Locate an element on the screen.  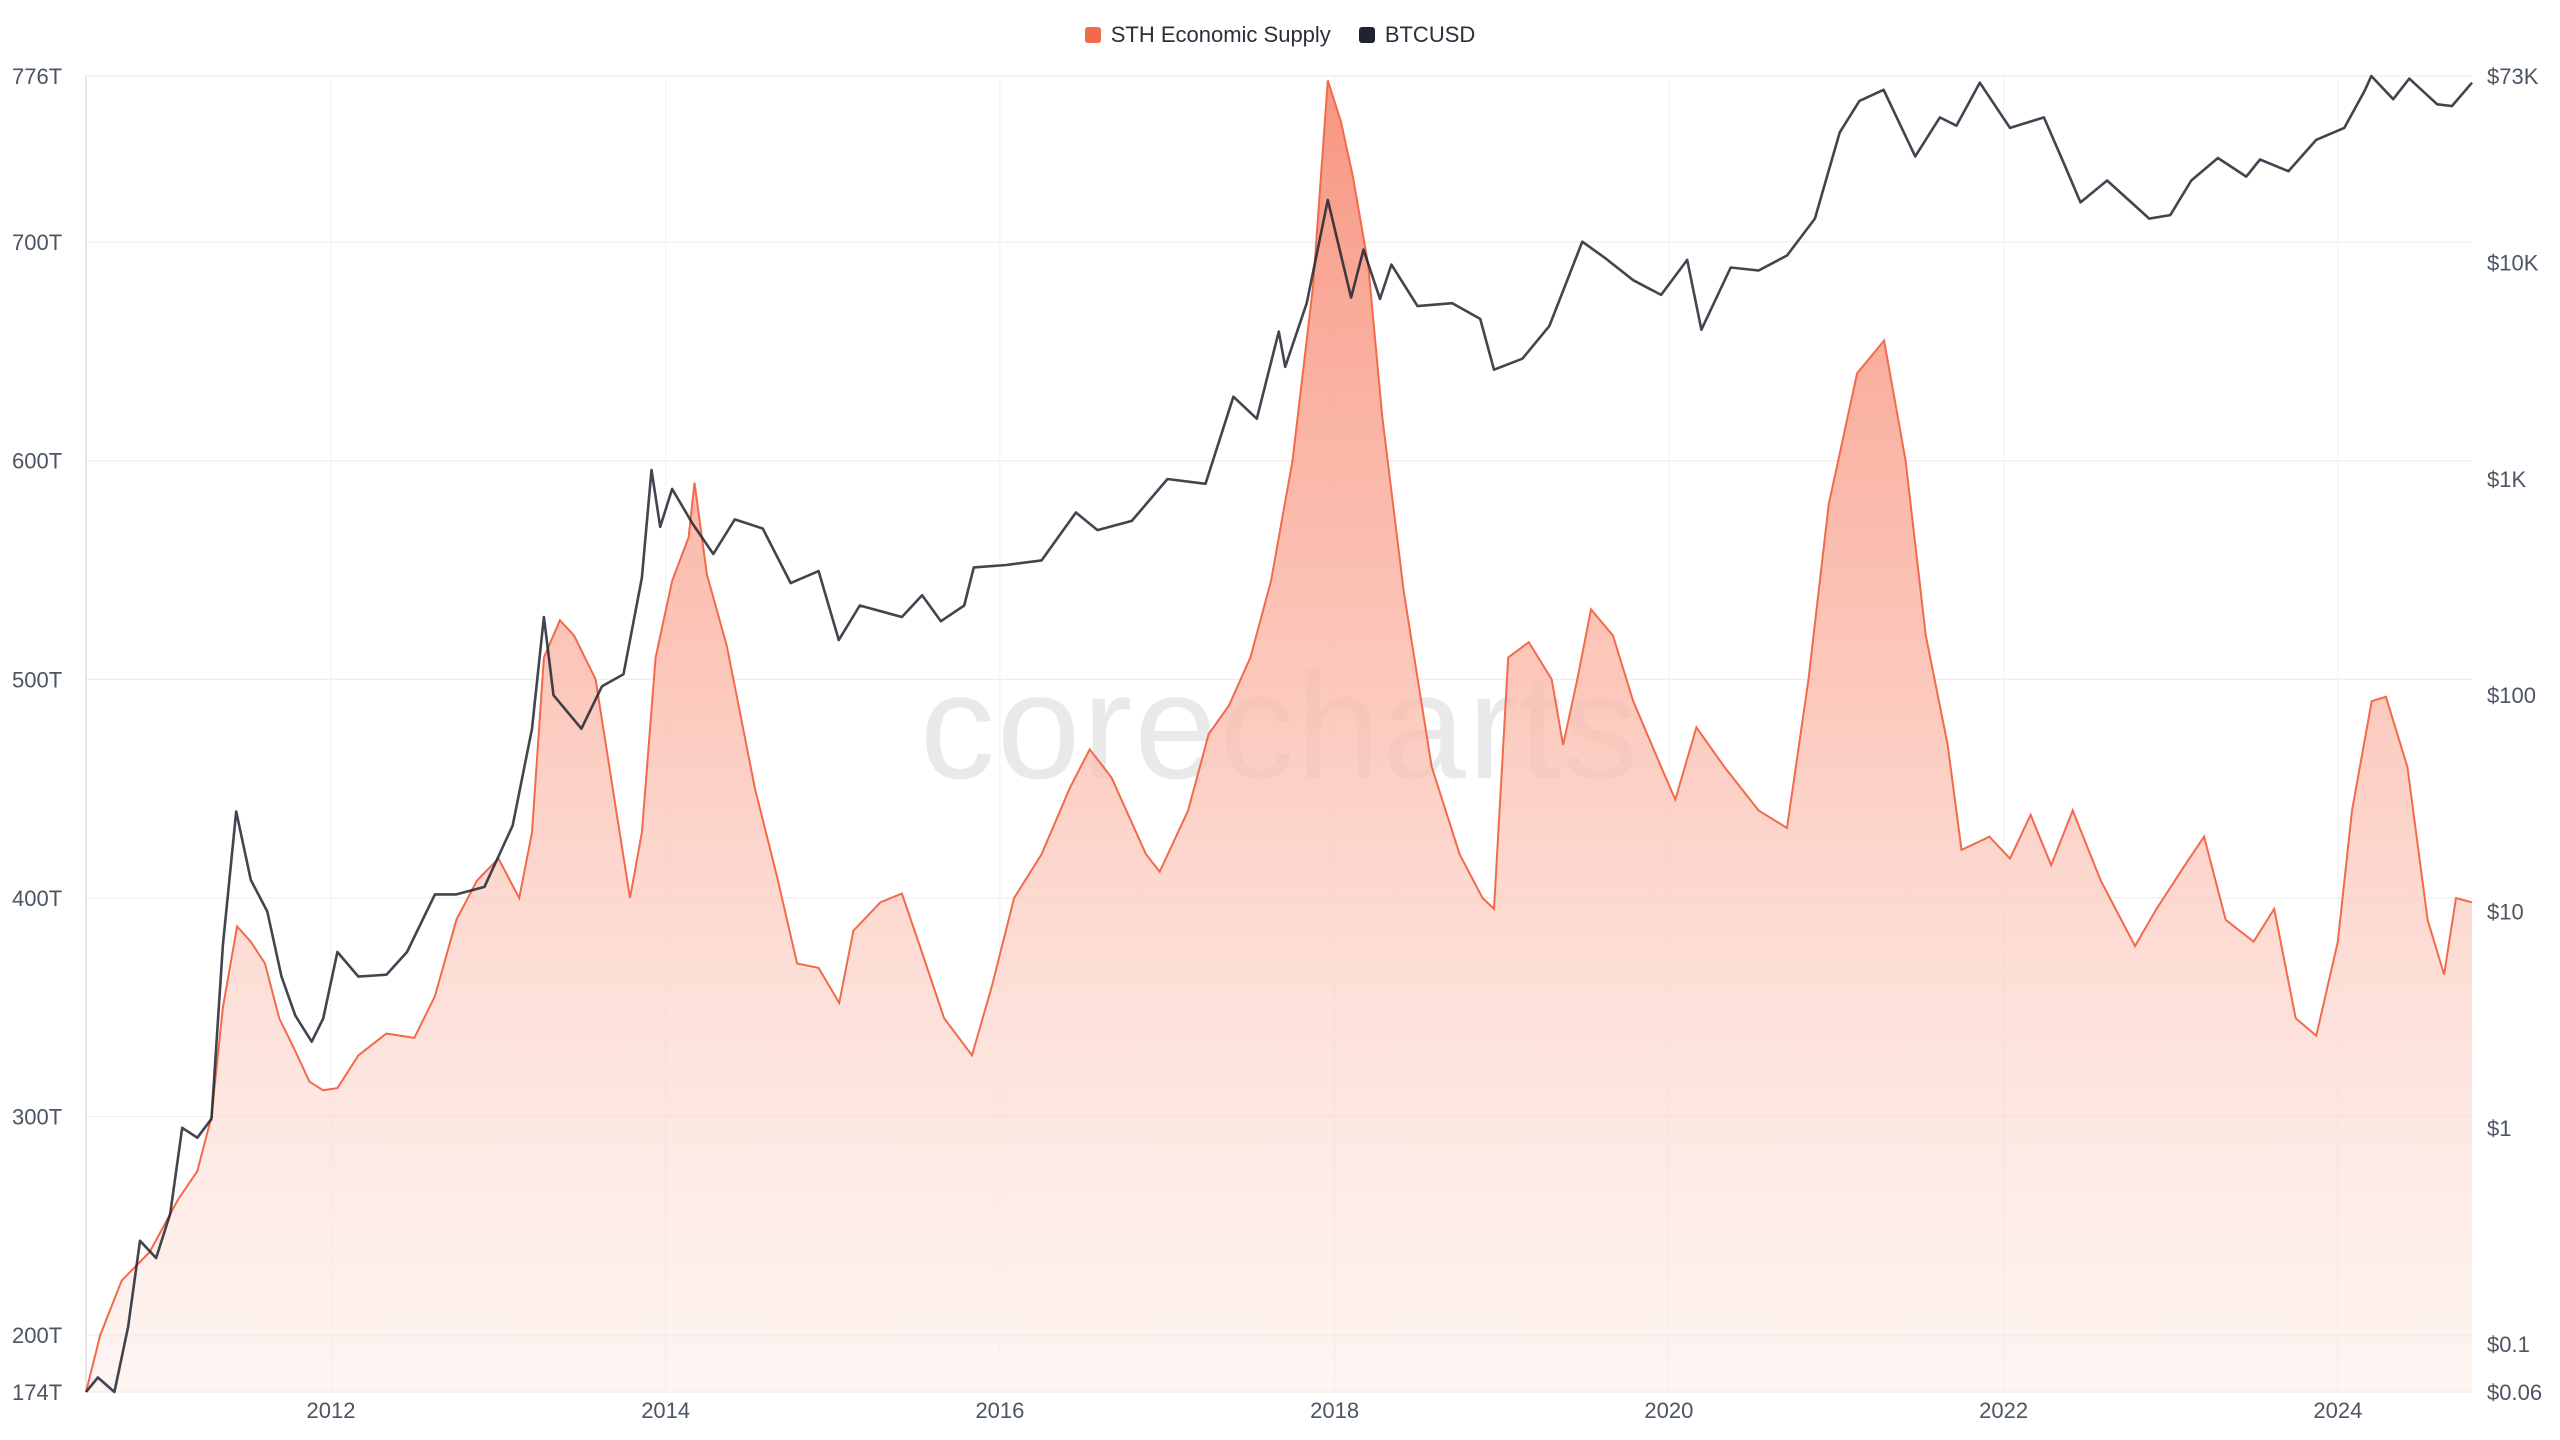
legend-swatch-sth is located at coordinates (1092, 35).